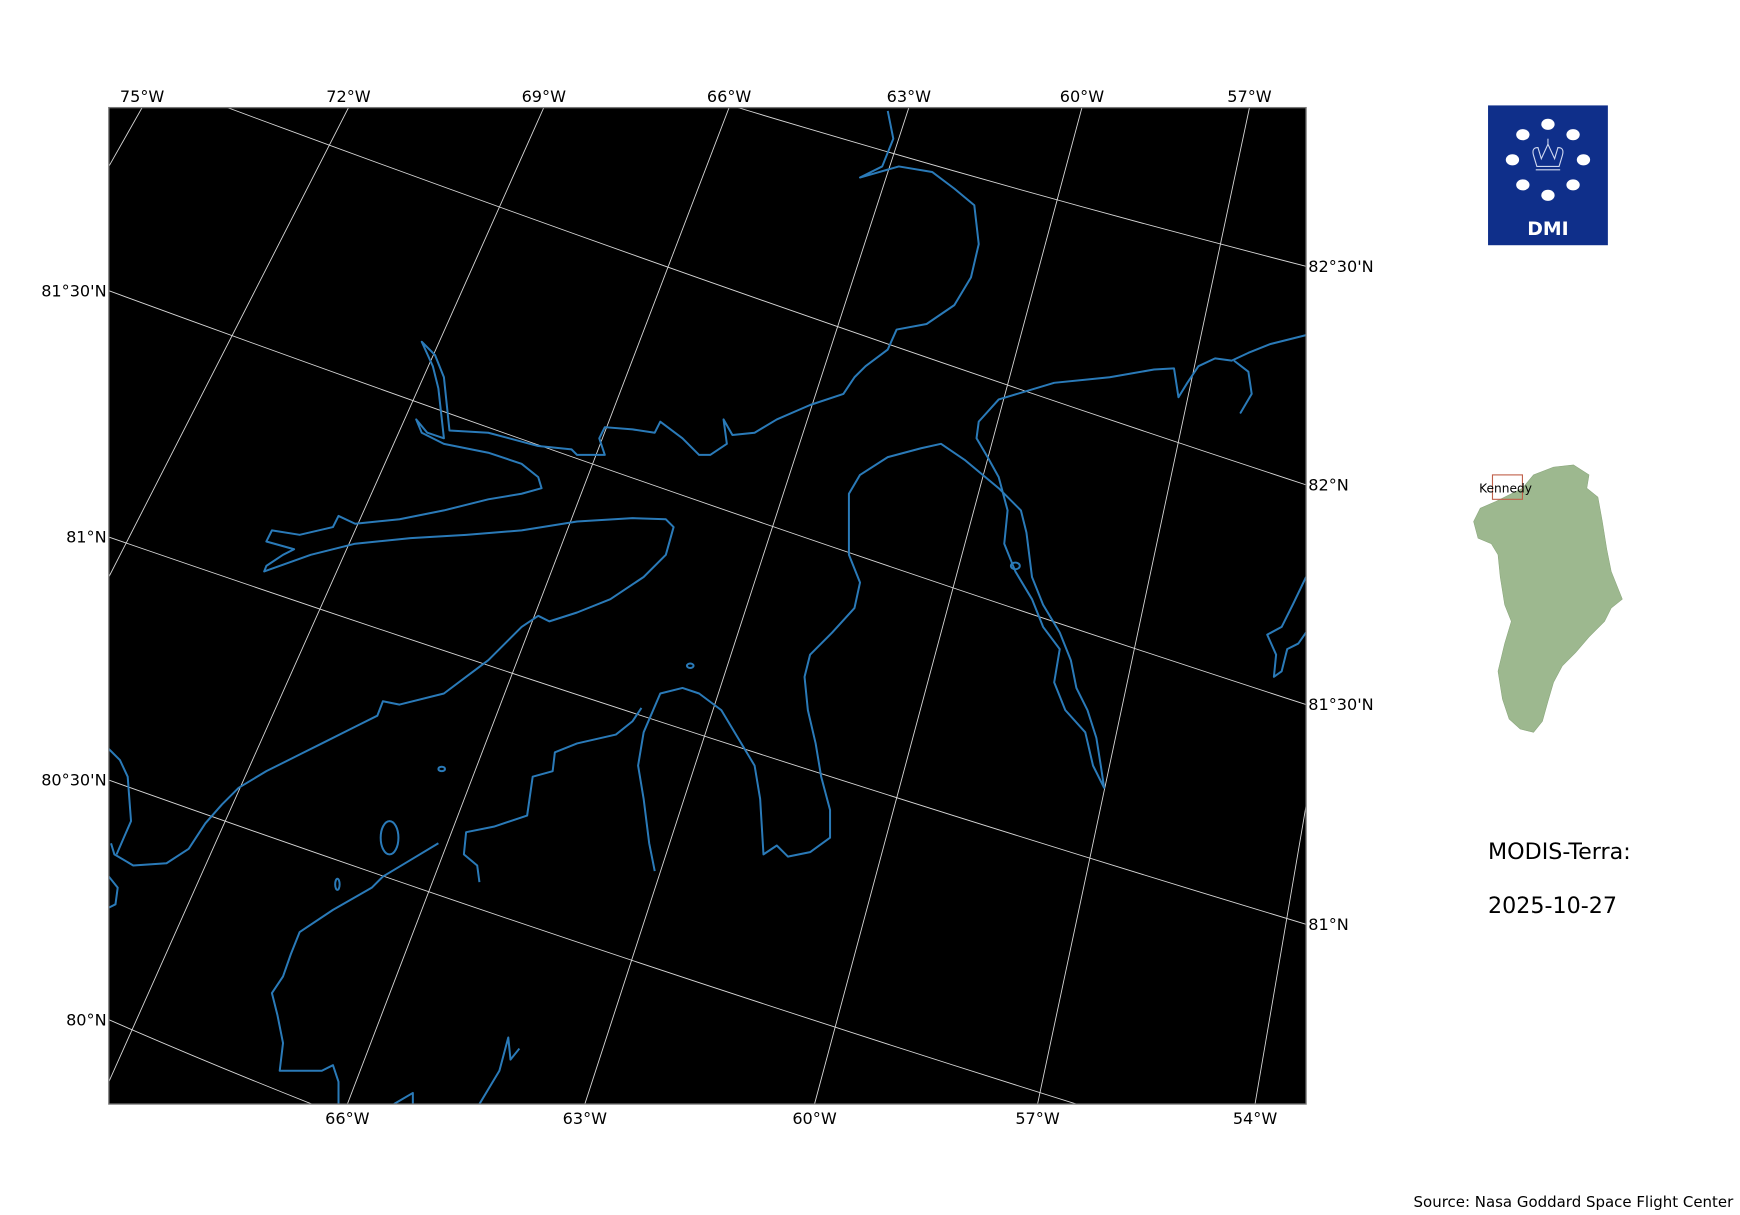 The height and width of the screenshot is (1215, 1740). I want to click on crown-icon, so click(1548, 154).